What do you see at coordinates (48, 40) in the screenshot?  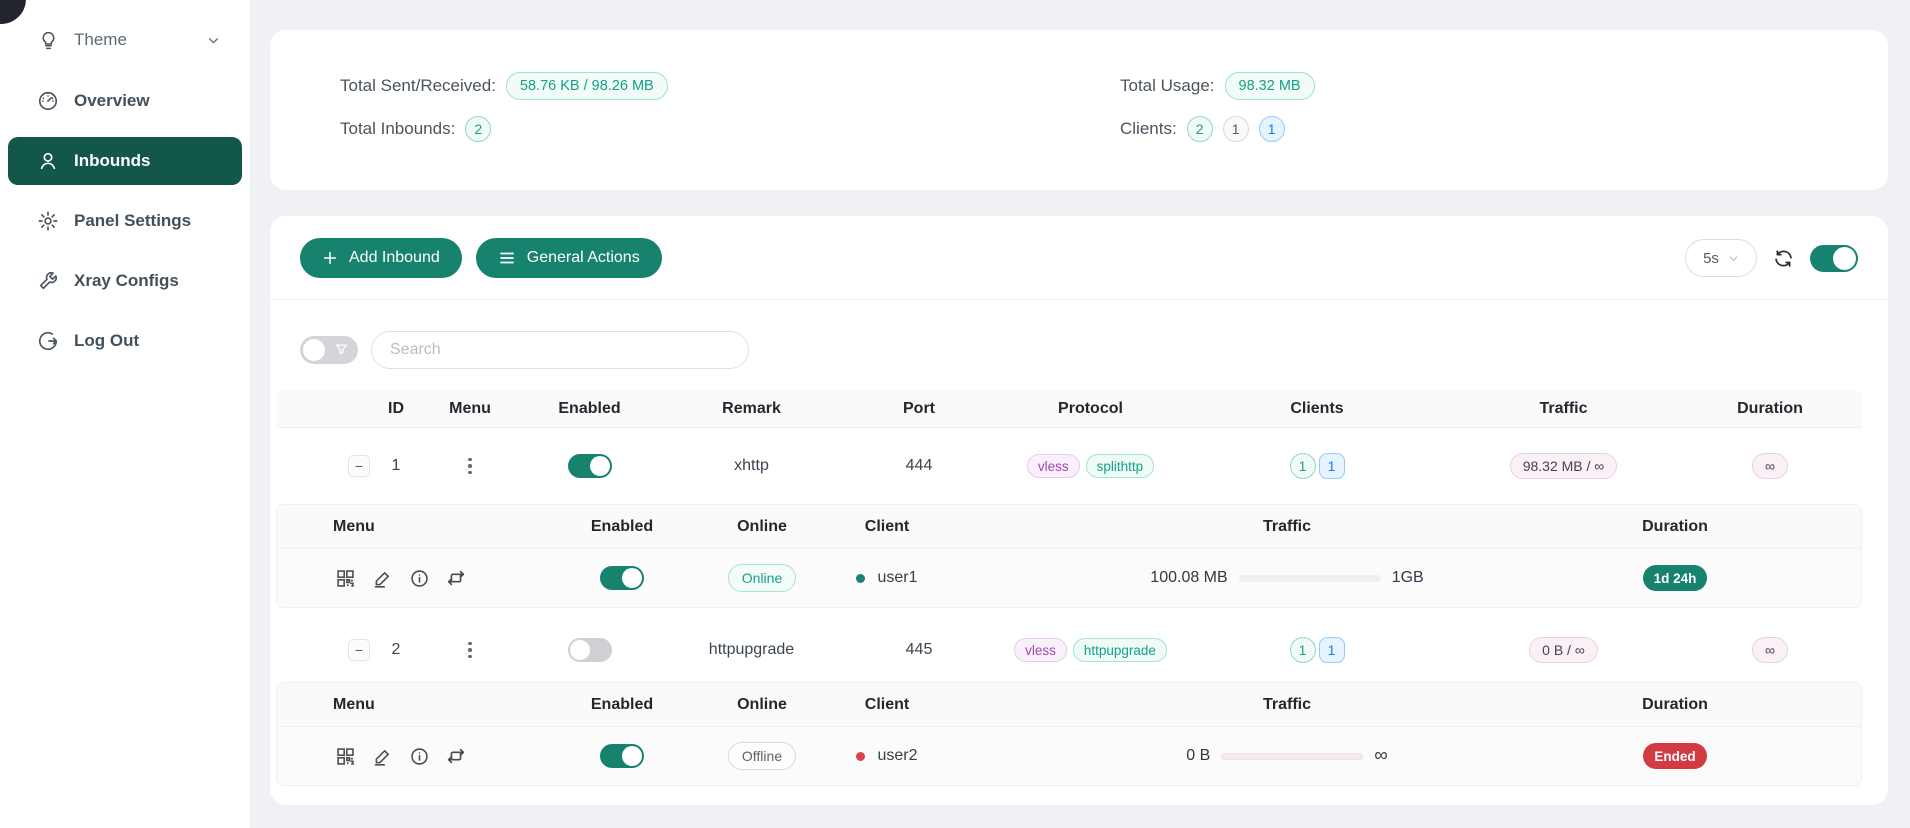 I see `lightbulb-icon` at bounding box center [48, 40].